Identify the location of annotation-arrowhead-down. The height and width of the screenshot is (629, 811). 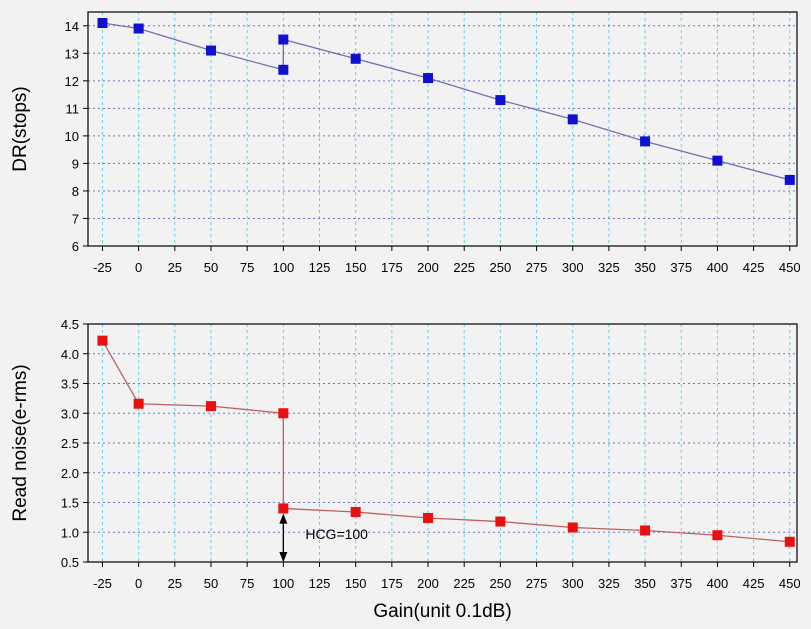
(283, 557).